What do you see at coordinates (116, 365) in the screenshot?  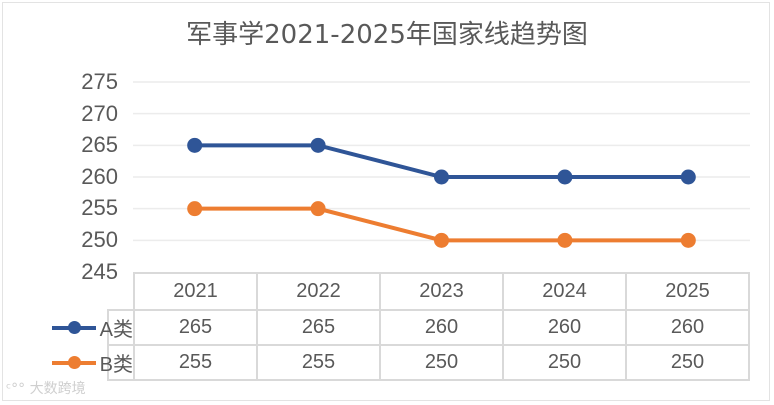 I see `legend-label-b: B类` at bounding box center [116, 365].